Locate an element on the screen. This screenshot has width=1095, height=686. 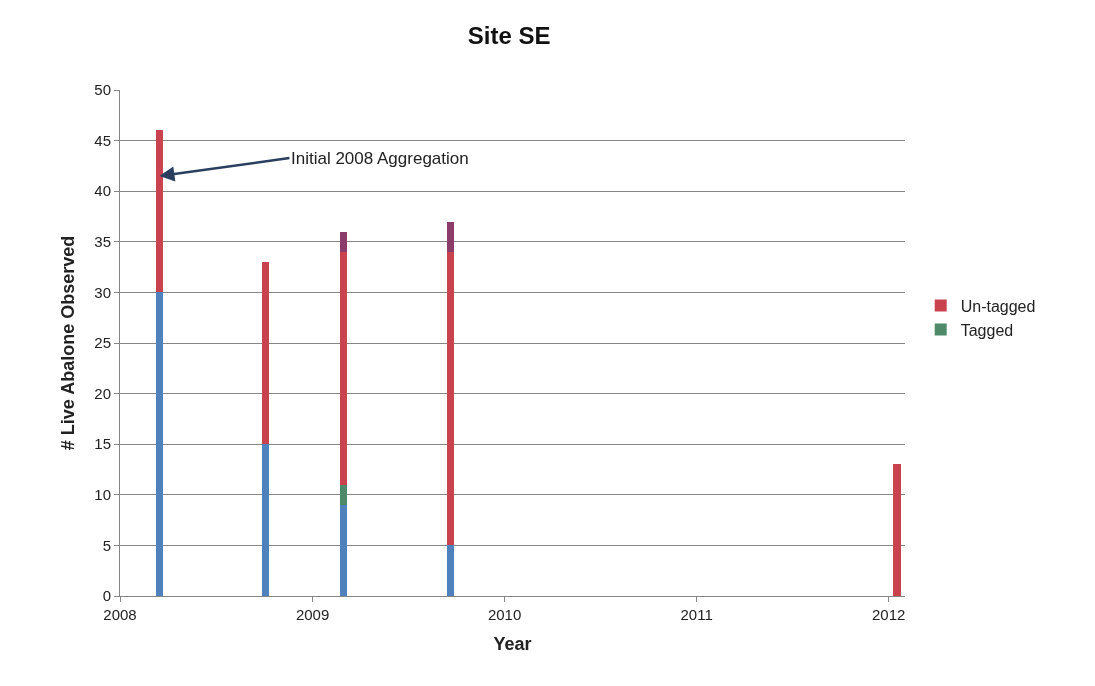
x-tick-label: 2011 is located at coordinates (696, 614).